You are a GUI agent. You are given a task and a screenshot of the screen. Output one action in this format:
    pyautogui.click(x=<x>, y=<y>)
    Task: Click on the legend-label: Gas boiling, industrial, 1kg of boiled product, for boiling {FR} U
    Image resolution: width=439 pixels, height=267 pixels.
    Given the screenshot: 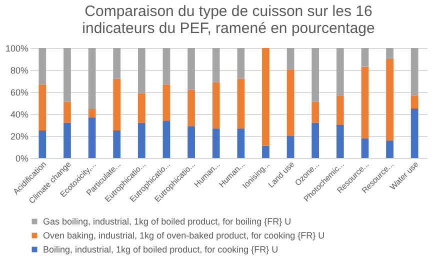 What is the action you would take?
    pyautogui.click(x=167, y=221)
    